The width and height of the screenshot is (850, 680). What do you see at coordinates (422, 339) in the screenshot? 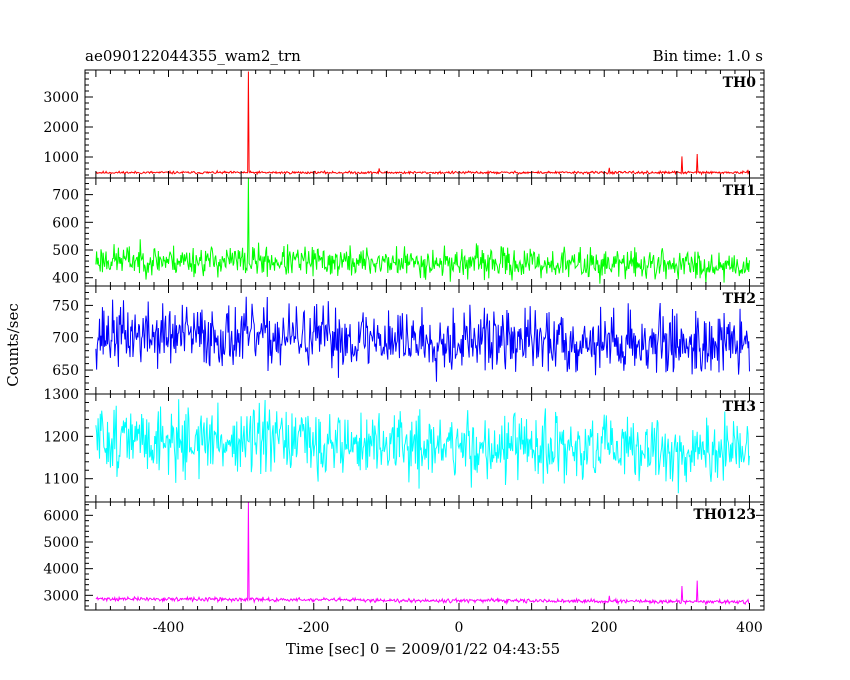
I see `series-line-th2` at bounding box center [422, 339].